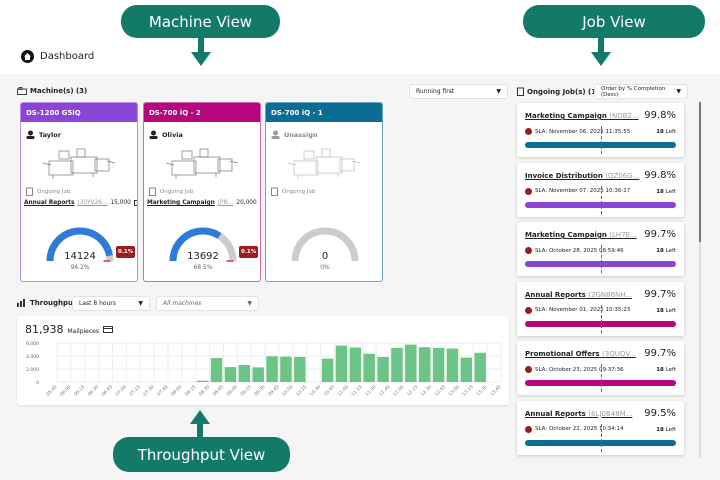 The height and width of the screenshot is (480, 720). I want to click on x-tick-label: 11:15, so click(357, 391).